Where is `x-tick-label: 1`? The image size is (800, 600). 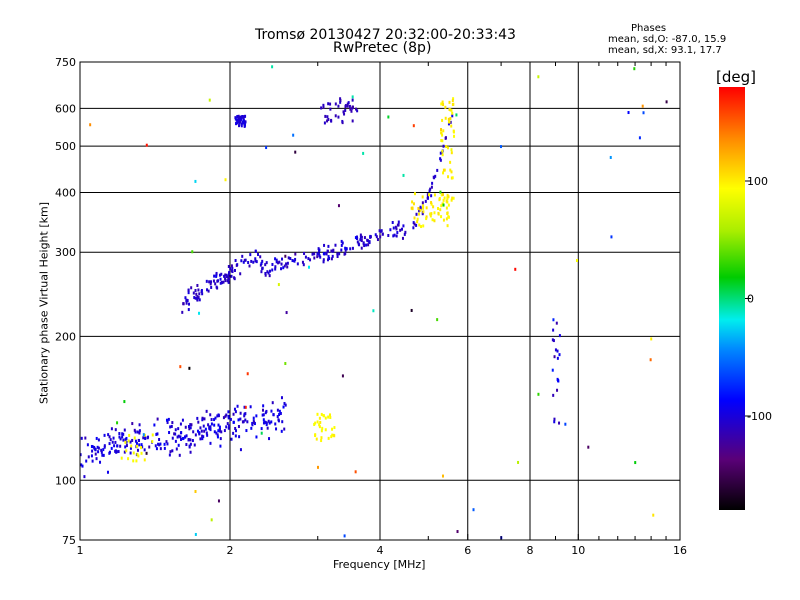
x-tick-label: 1 is located at coordinates (80, 550).